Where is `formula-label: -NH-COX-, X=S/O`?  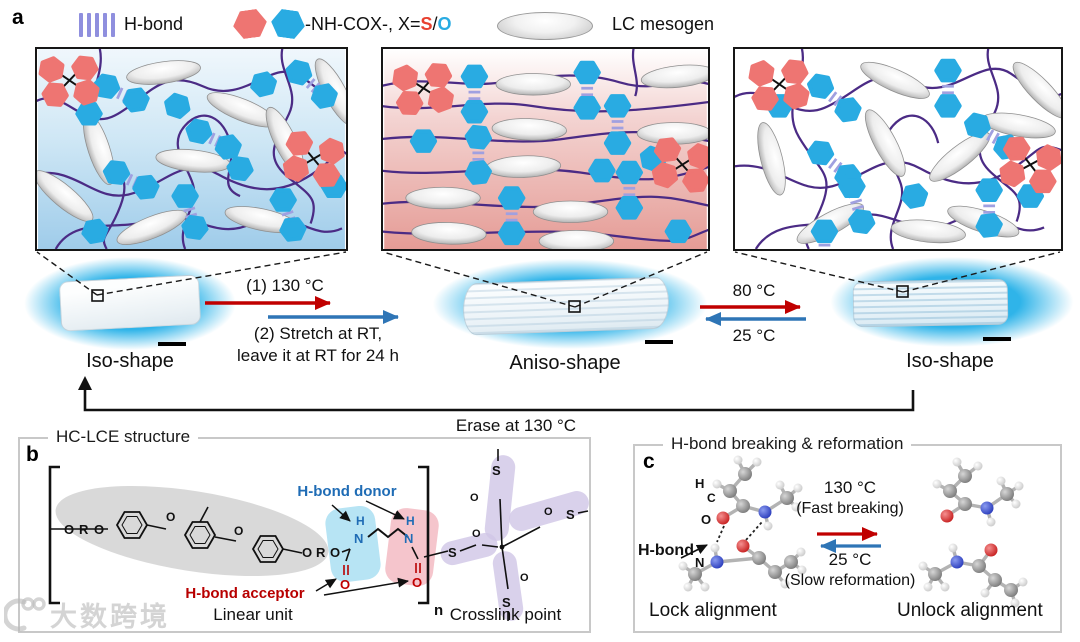 formula-label: -NH-COX-, X=S/O is located at coordinates (378, 24).